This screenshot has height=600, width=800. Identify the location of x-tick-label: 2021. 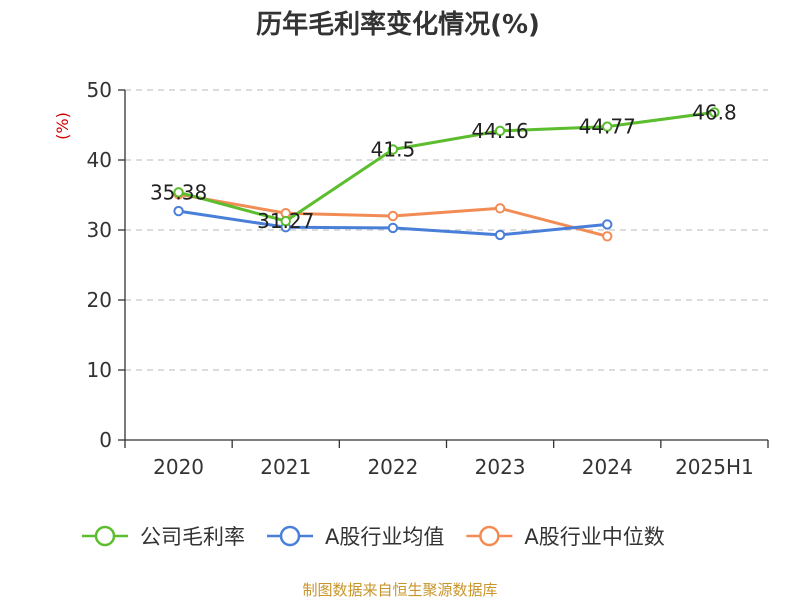
(285, 467).